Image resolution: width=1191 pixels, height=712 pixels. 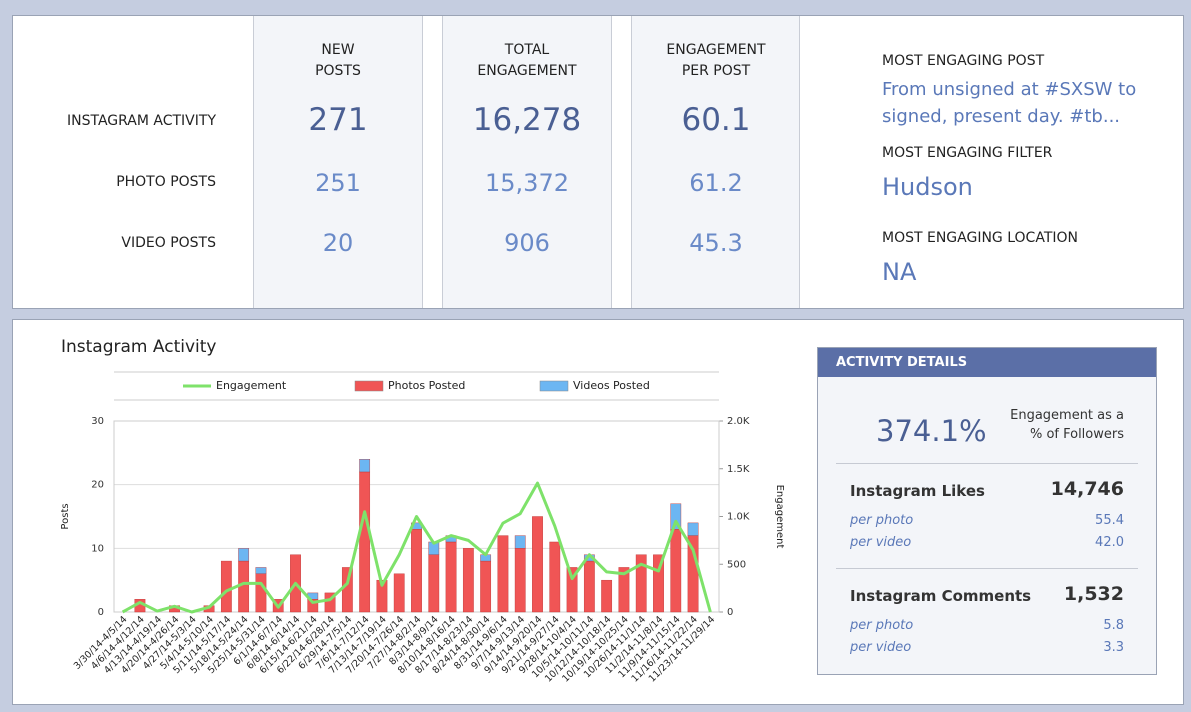 I want to click on highlight-label: MOST ENGAGING FILTER, so click(x=967, y=153).